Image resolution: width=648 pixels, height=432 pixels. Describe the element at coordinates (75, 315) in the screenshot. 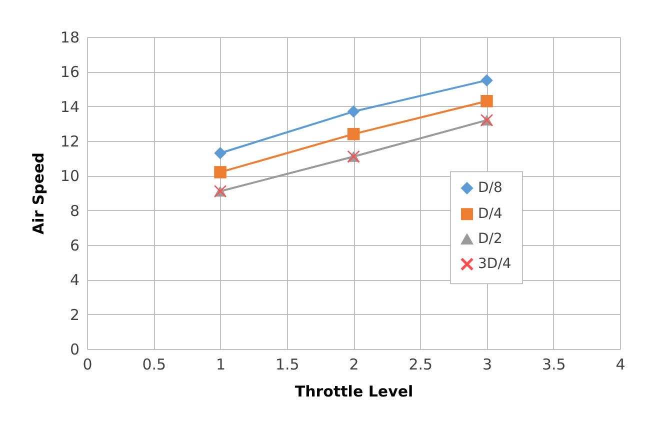

I see `y-tick-label: 2` at that location.